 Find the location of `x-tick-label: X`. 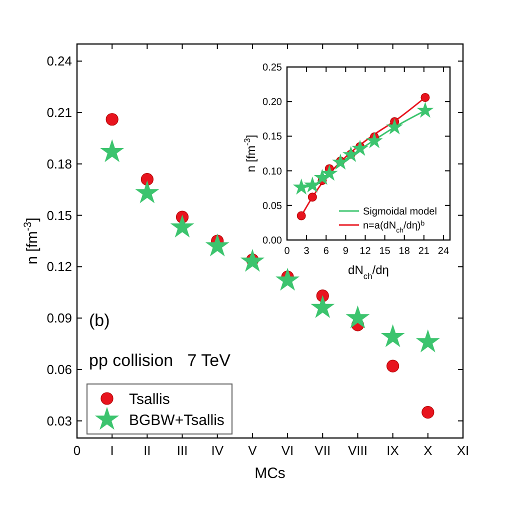

x-tick-label: X is located at coordinates (428, 450).